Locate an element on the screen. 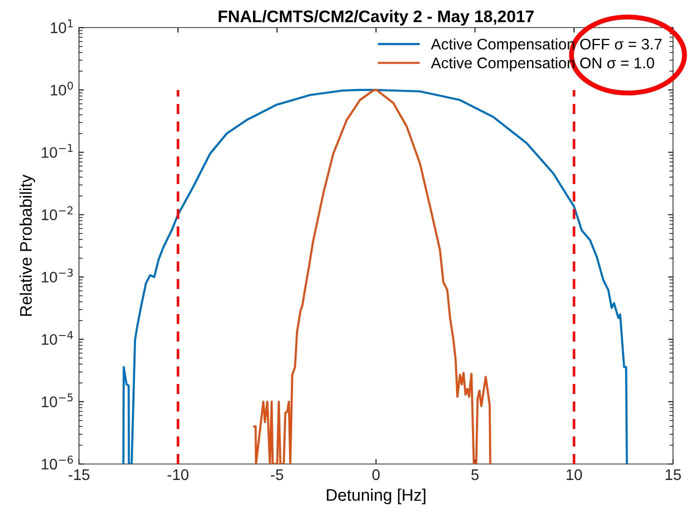 Image resolution: width=696 pixels, height=508 pixels. y-tick-label: 10$^{0}$ is located at coordinates (61, 89).